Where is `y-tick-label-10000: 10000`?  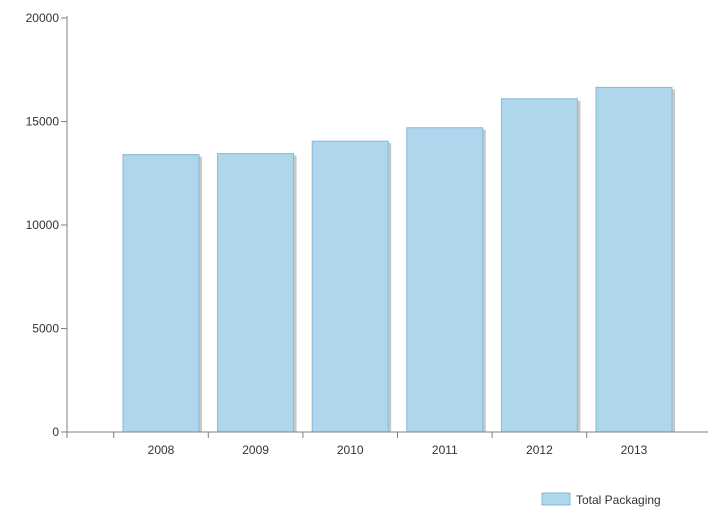 y-tick-label-10000: 10000 is located at coordinates (43, 225).